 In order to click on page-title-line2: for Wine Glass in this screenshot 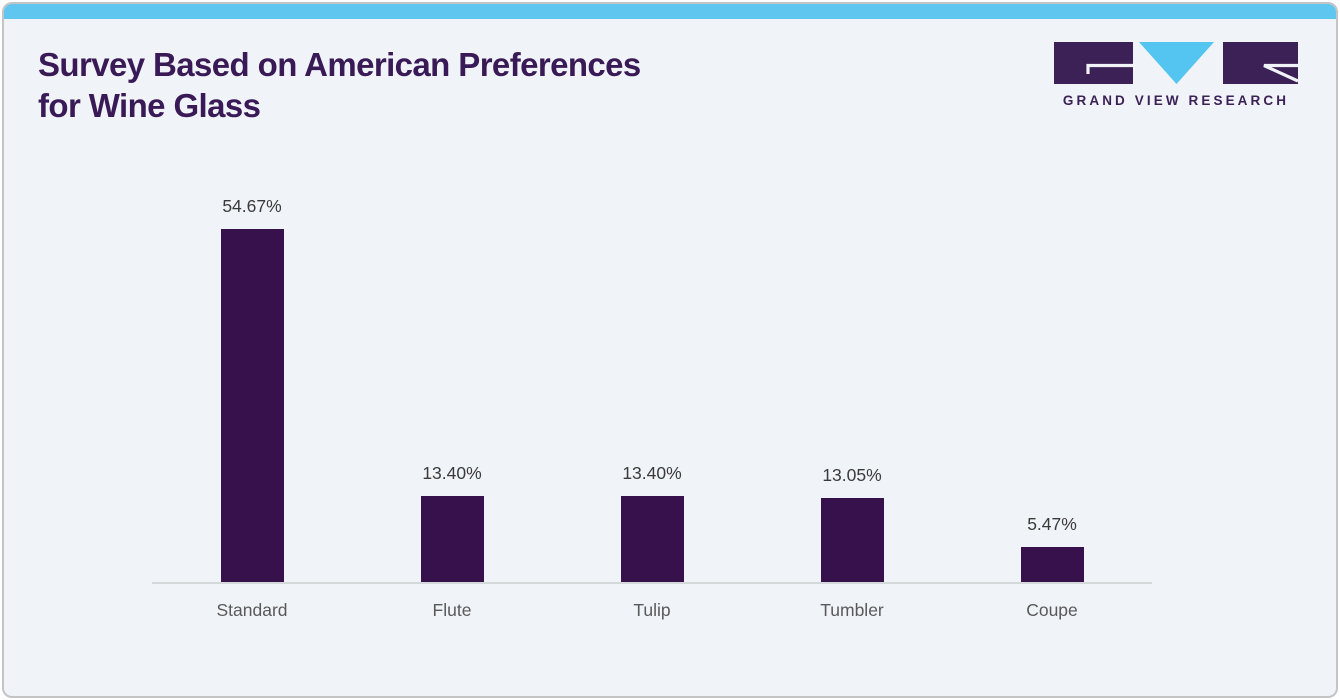, I will do `click(149, 105)`.